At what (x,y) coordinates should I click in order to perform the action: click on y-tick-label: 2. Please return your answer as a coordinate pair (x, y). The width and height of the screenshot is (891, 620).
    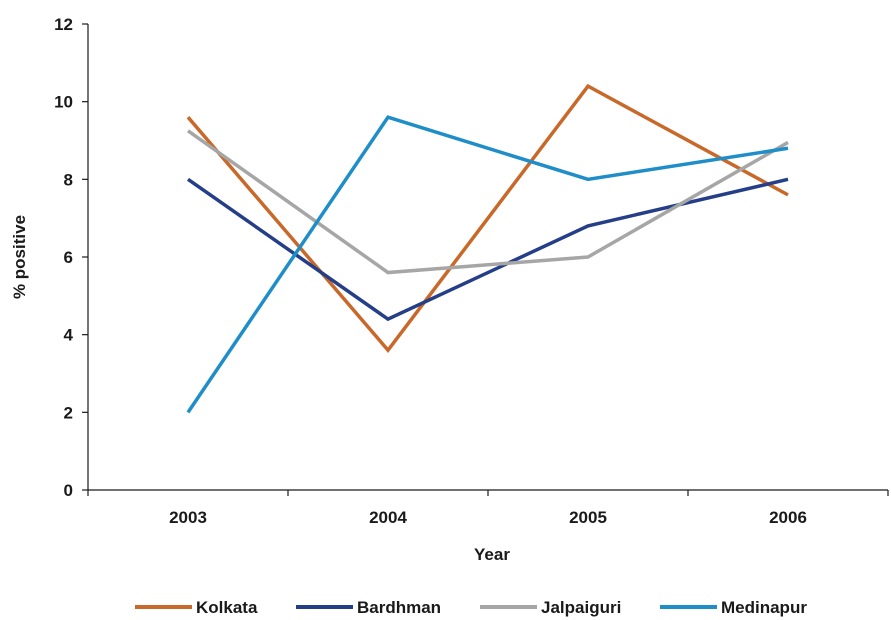
    Looking at the image, I should click on (68, 412).